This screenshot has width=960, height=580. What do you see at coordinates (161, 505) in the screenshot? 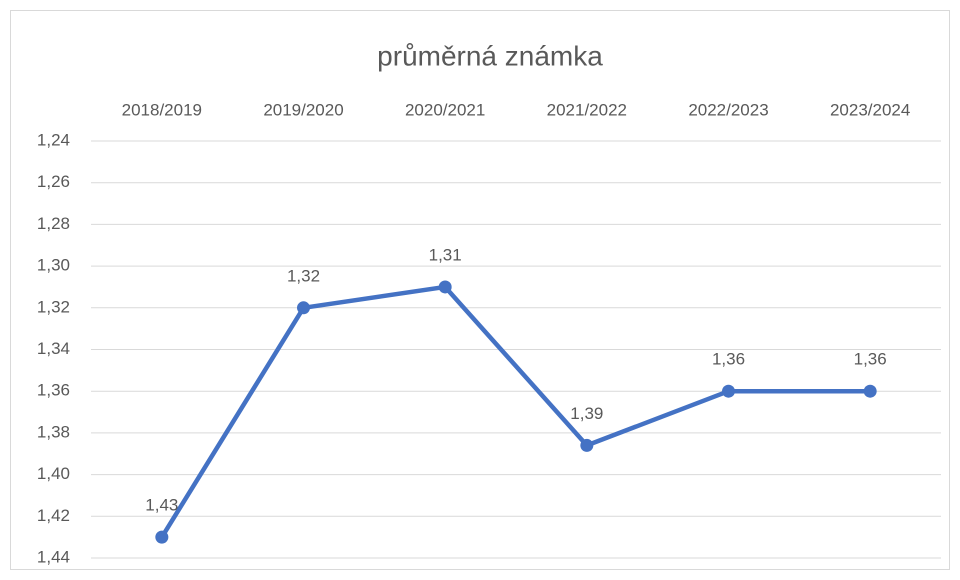
I see `data-label: 1,43` at bounding box center [161, 505].